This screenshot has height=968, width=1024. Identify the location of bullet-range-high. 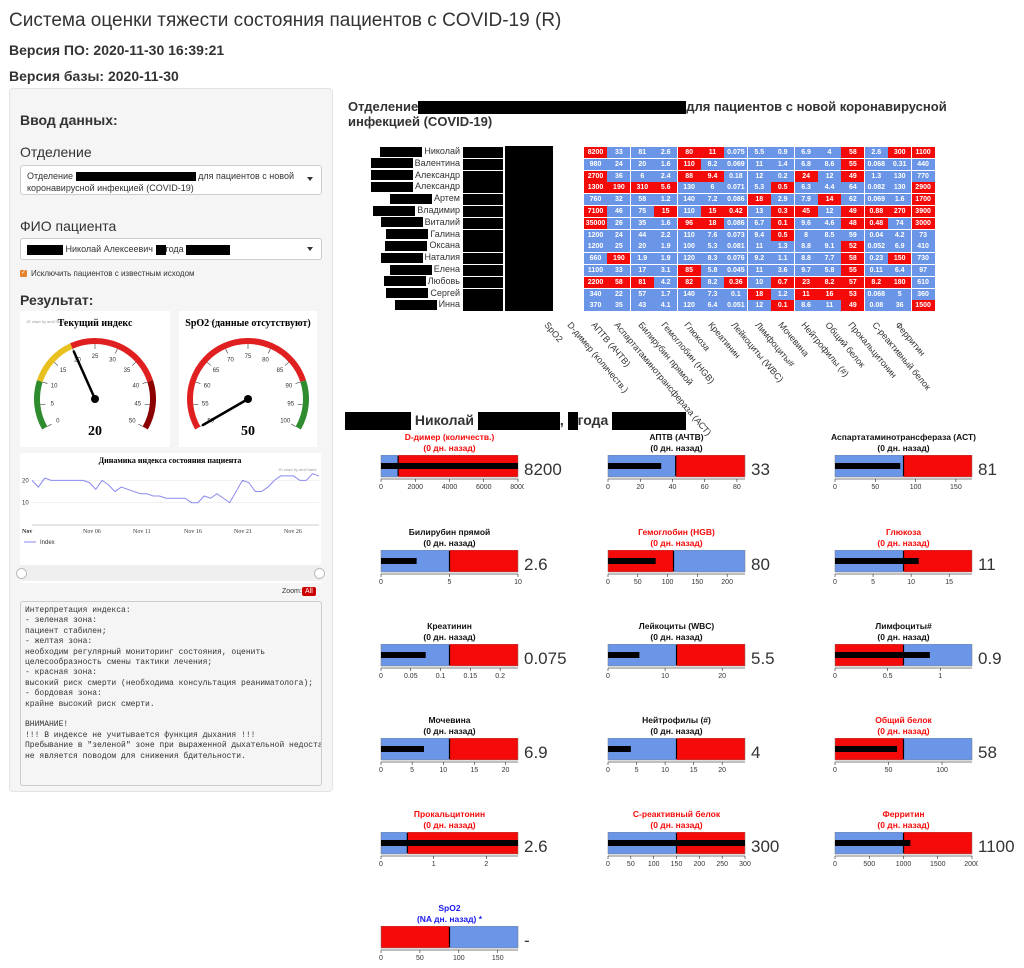
(483, 655).